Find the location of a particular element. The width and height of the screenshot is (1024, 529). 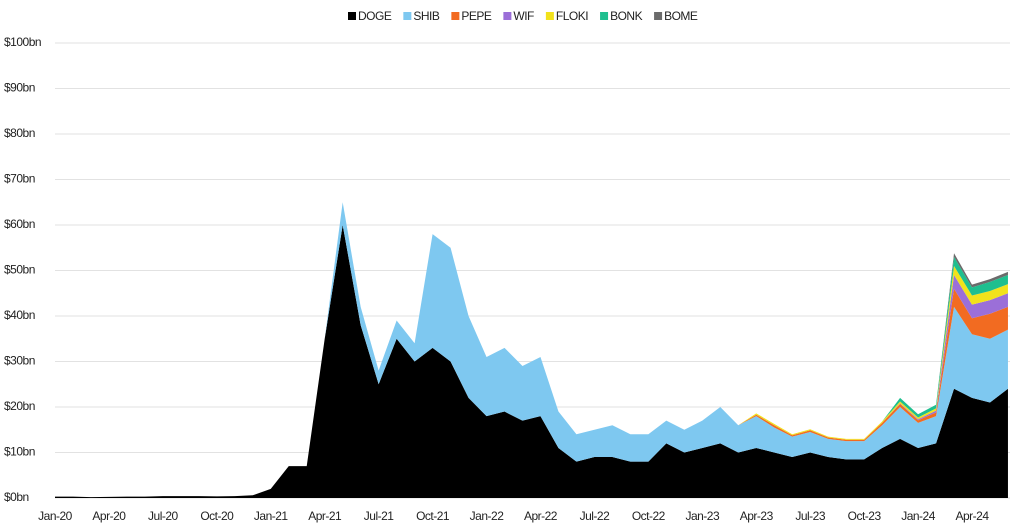

y-tick-label: $60bn is located at coordinates (19, 224).